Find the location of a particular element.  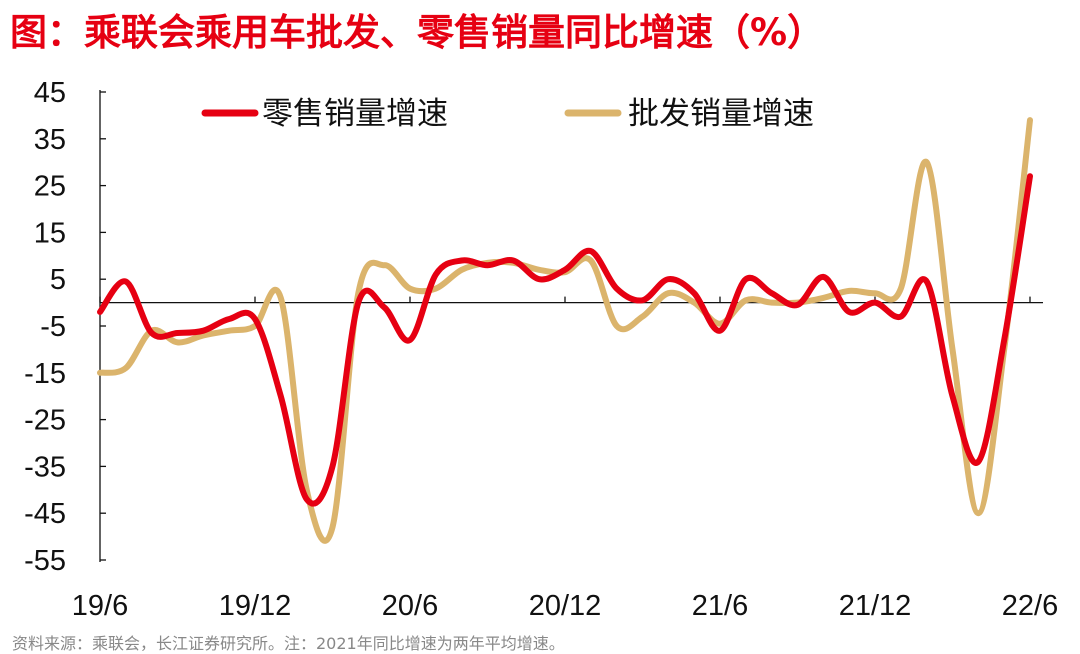

y-tick-label: 15 is located at coordinates (50, 233).